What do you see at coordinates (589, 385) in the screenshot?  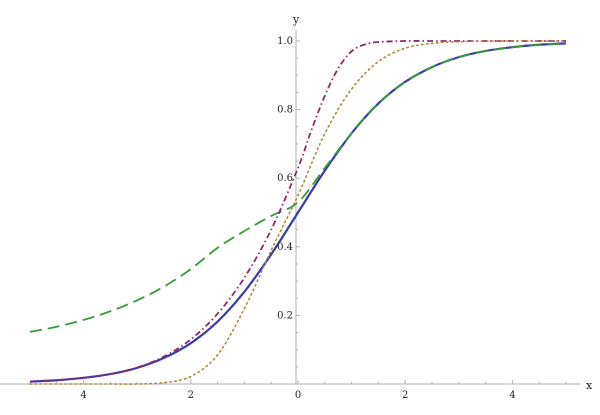 I see `x-axis-label: x` at bounding box center [589, 385].